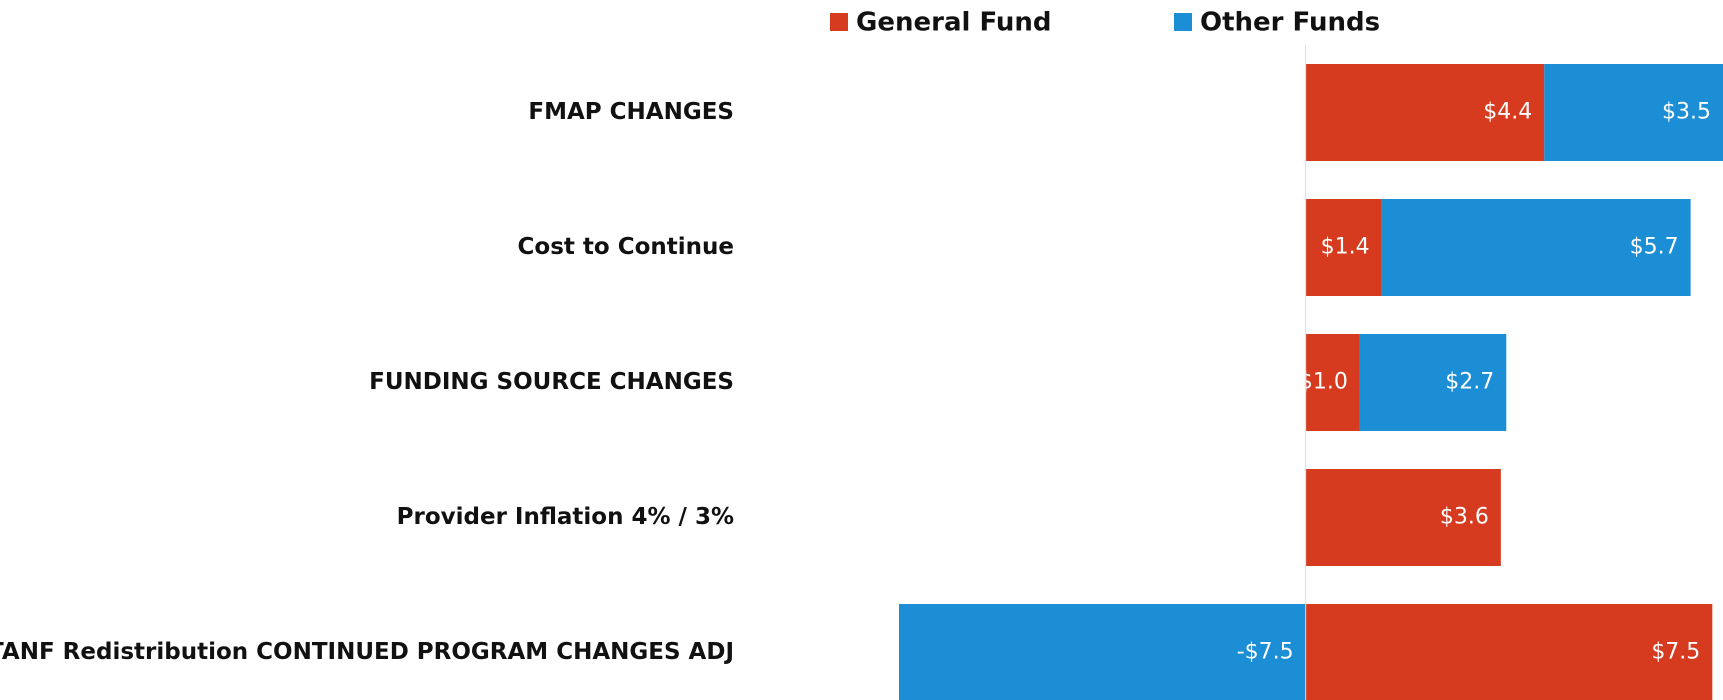 This screenshot has width=1723, height=700. Describe the element at coordinates (565, 517) in the screenshot. I see `category-label: Provider Inflation 4% / 3%` at that location.